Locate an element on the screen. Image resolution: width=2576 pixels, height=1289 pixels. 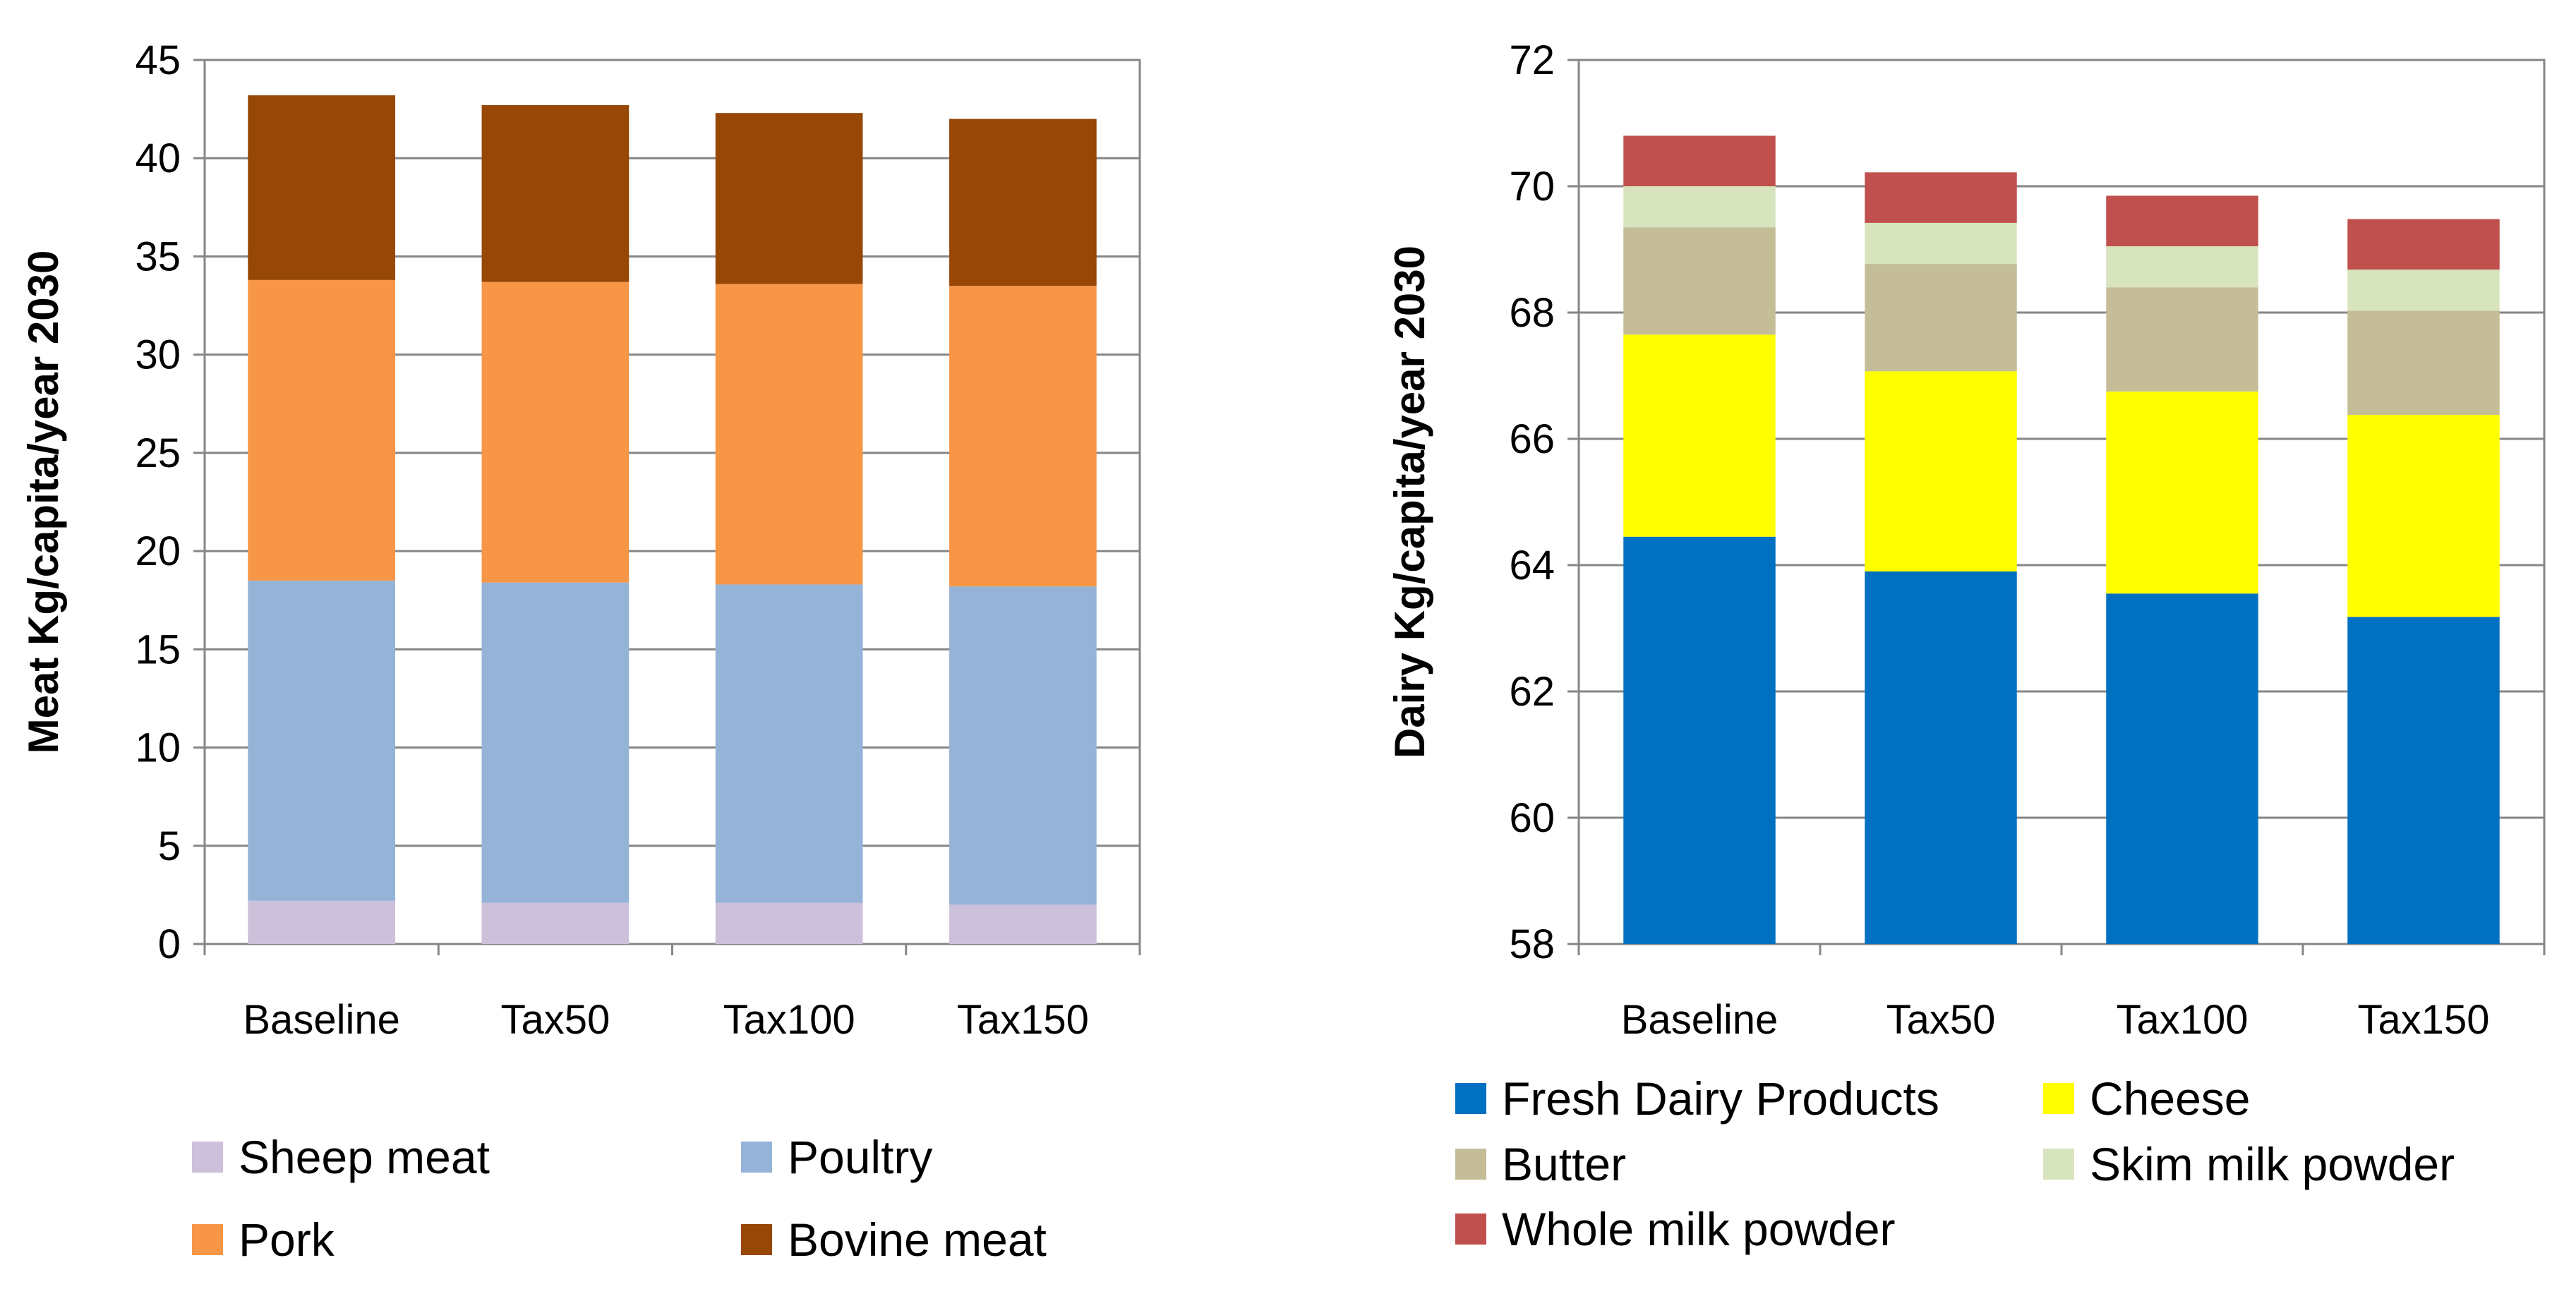
chart2-y-tick-label: 60 is located at coordinates (1532, 818).